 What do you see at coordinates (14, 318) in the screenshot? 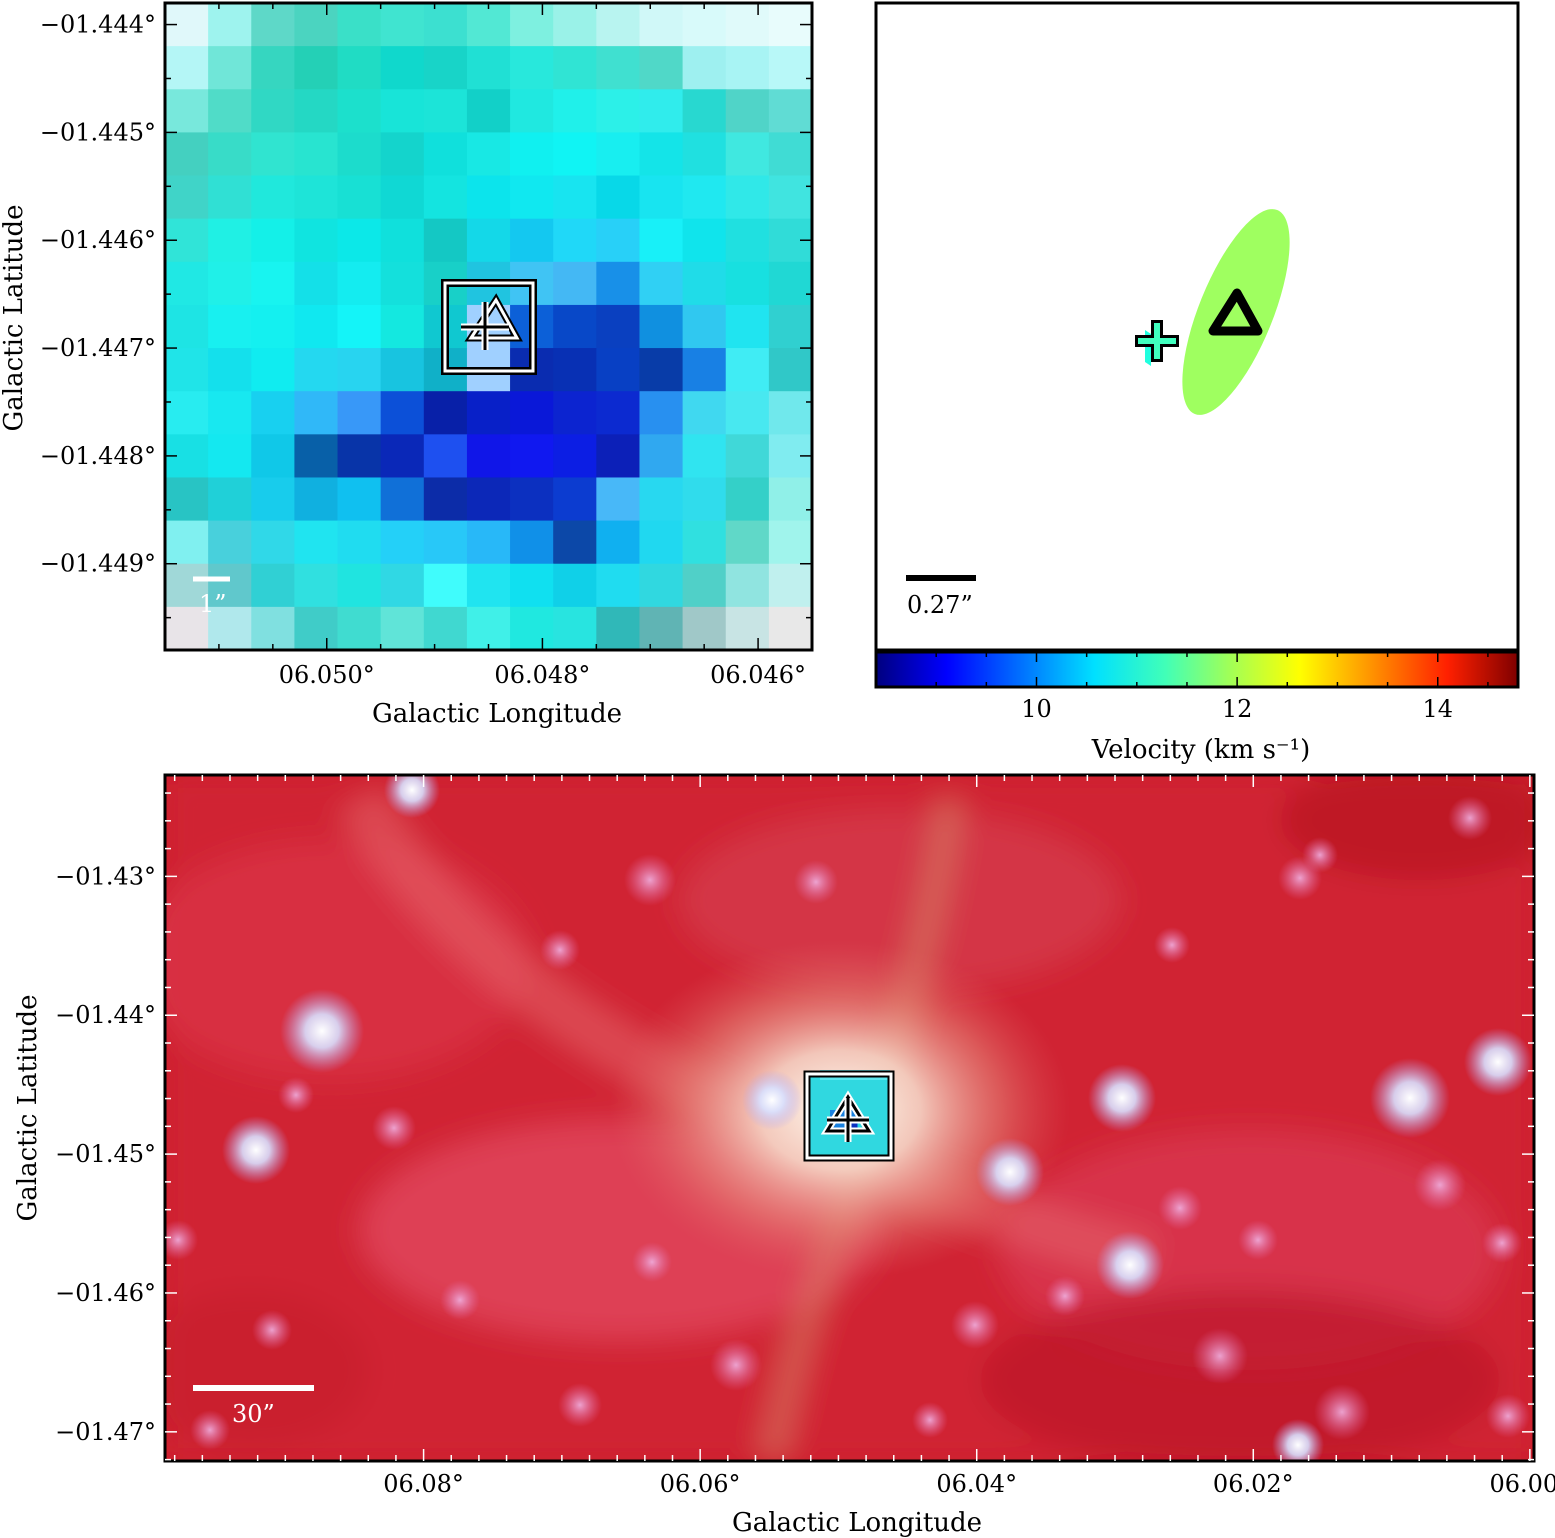
I see `y-axis-label: Galactic Latitude` at bounding box center [14, 318].